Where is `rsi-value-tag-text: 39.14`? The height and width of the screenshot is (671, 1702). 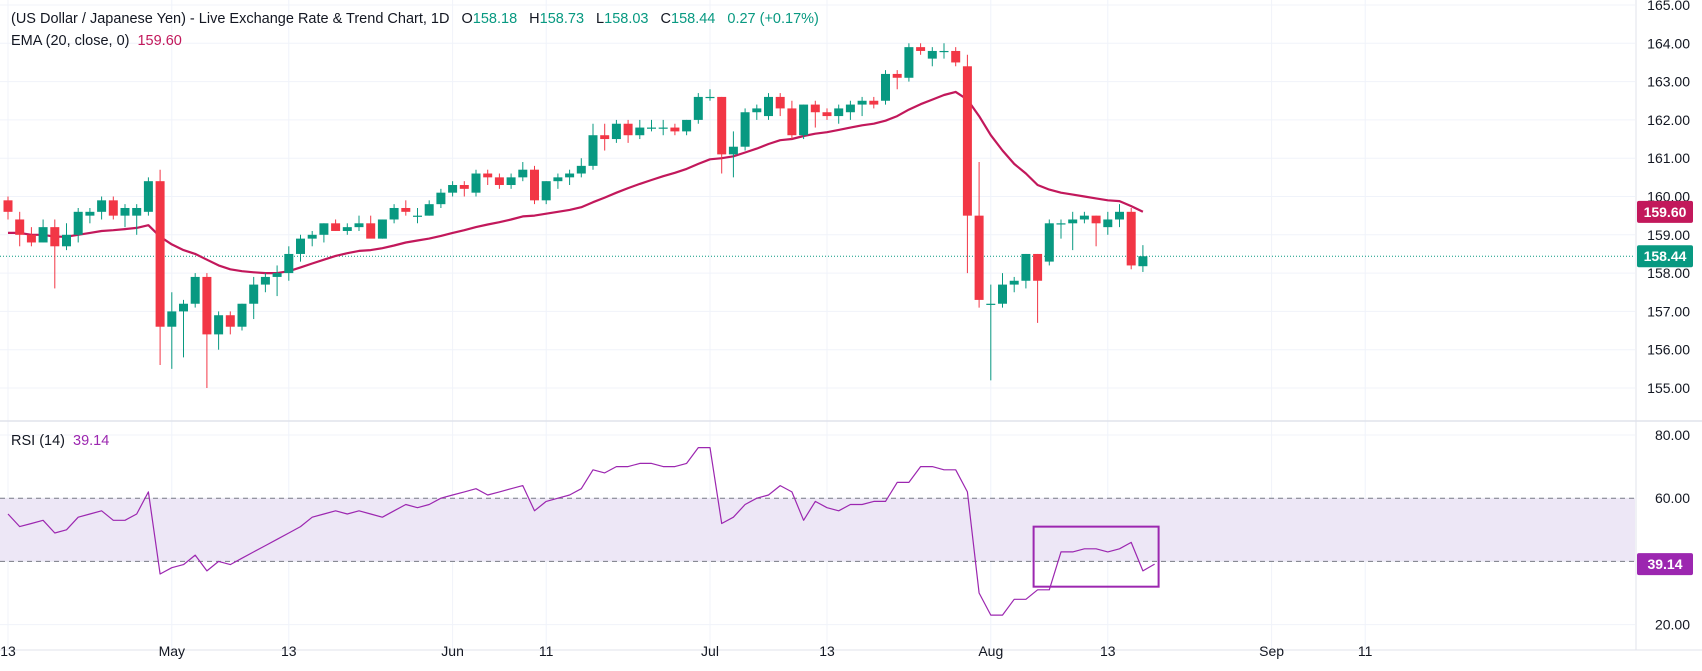
rsi-value-tag-text: 39.14 is located at coordinates (1664, 564).